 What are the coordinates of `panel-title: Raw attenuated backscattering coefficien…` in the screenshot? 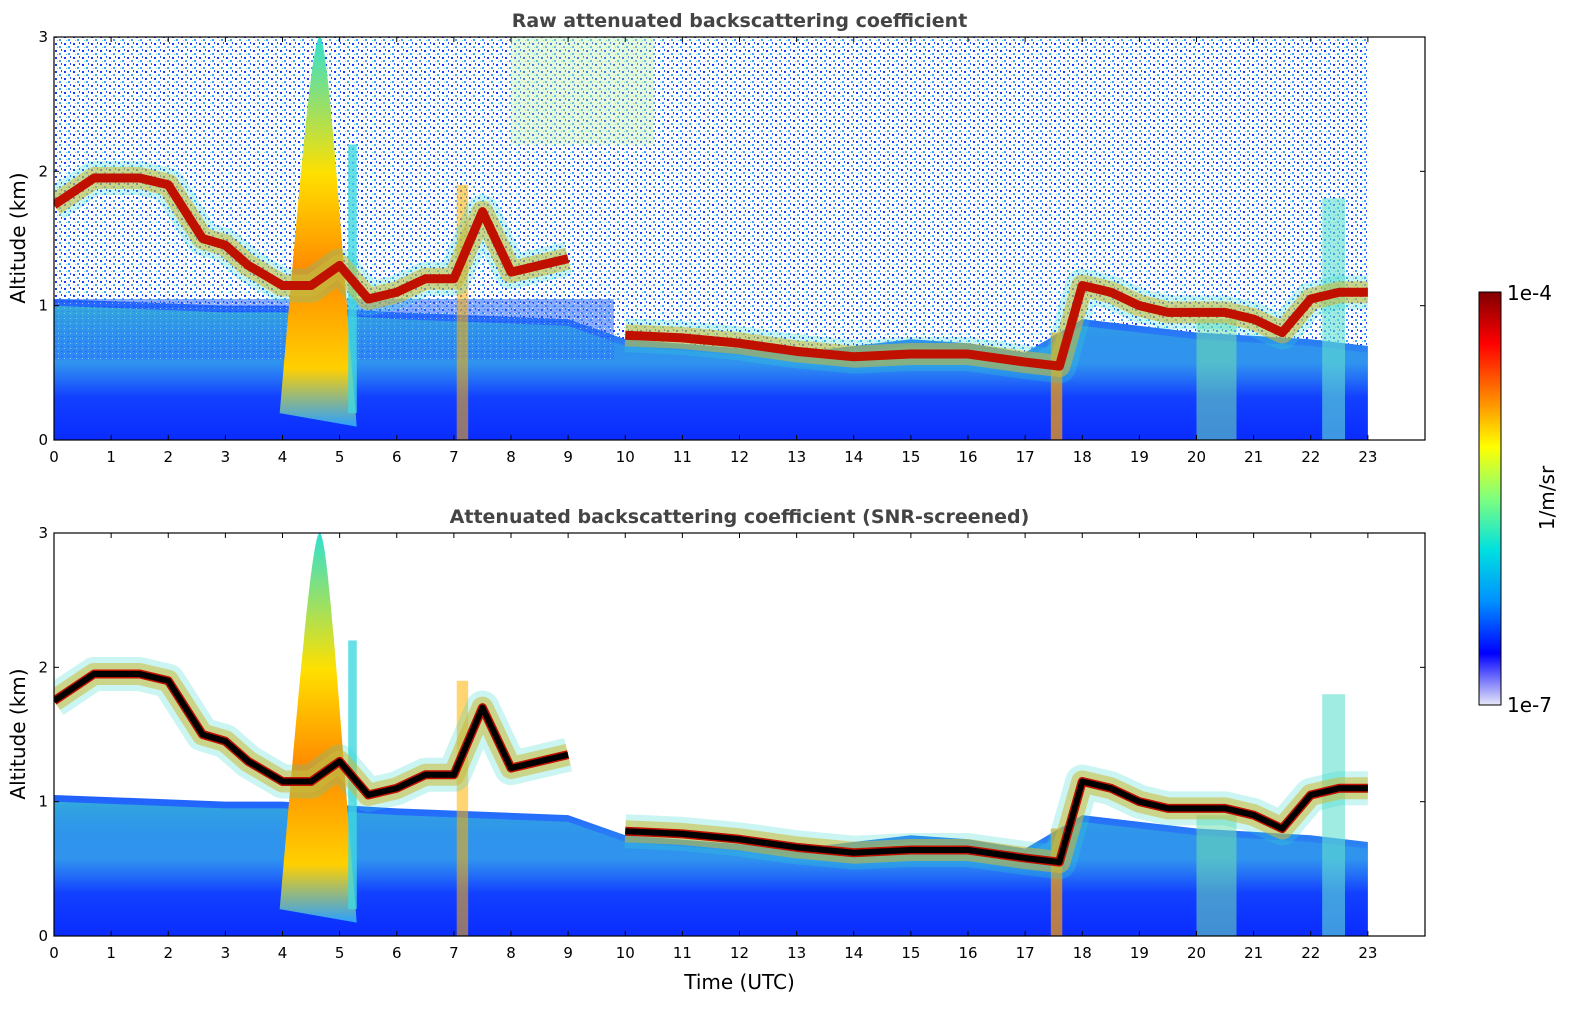 It's located at (740, 21).